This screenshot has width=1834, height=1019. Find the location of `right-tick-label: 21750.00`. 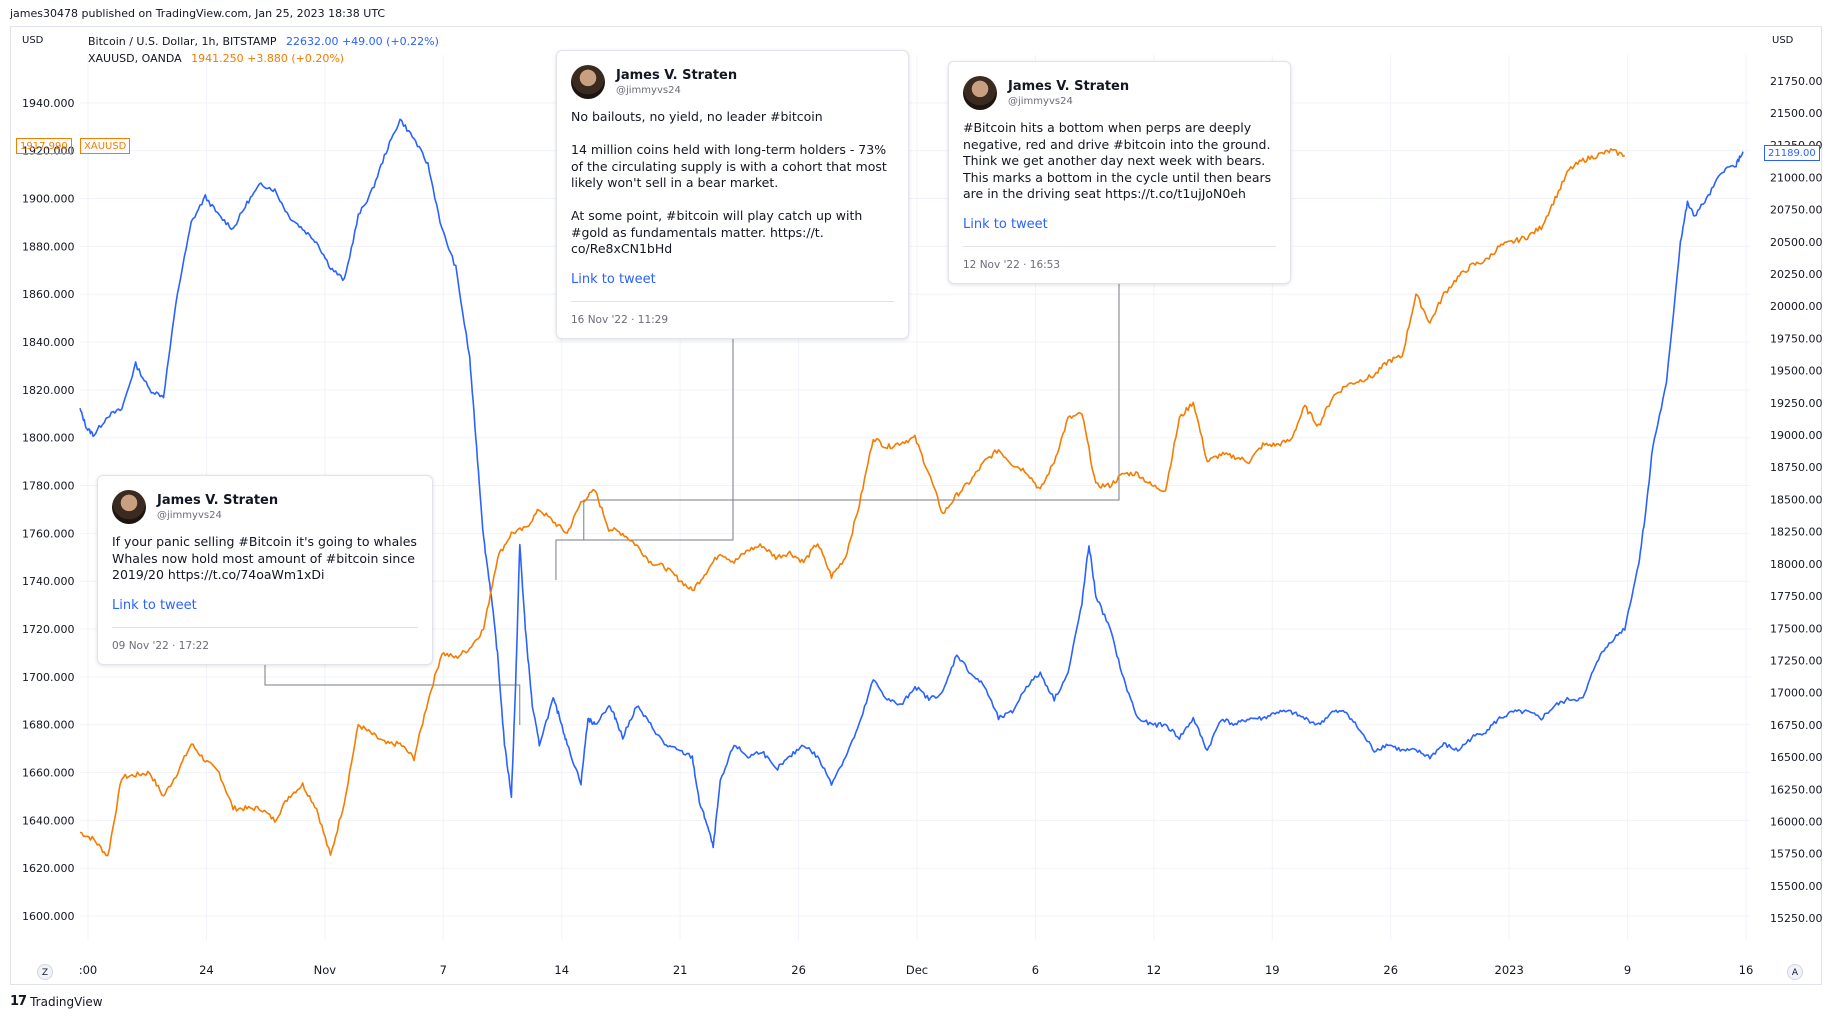

right-tick-label: 21750.00 is located at coordinates (1796, 81).